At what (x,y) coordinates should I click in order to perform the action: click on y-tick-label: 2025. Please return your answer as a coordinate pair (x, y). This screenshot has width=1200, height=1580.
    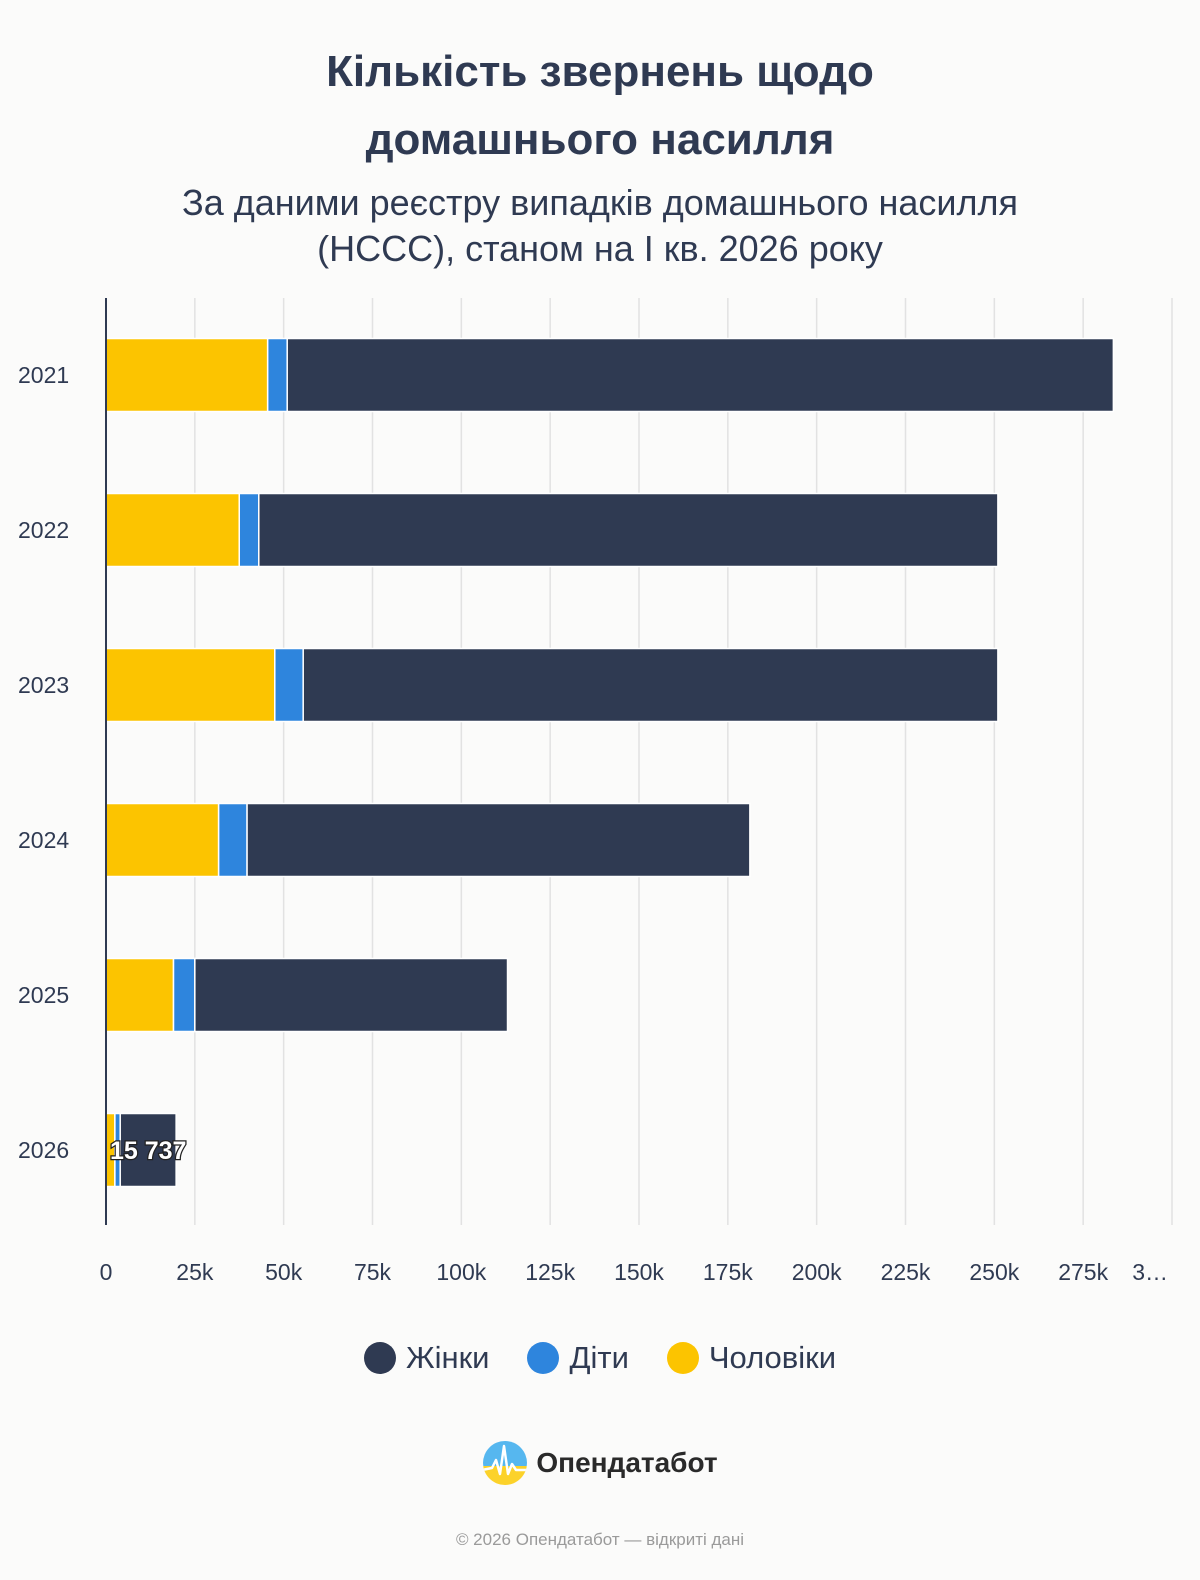
    Looking at the image, I should click on (43, 995).